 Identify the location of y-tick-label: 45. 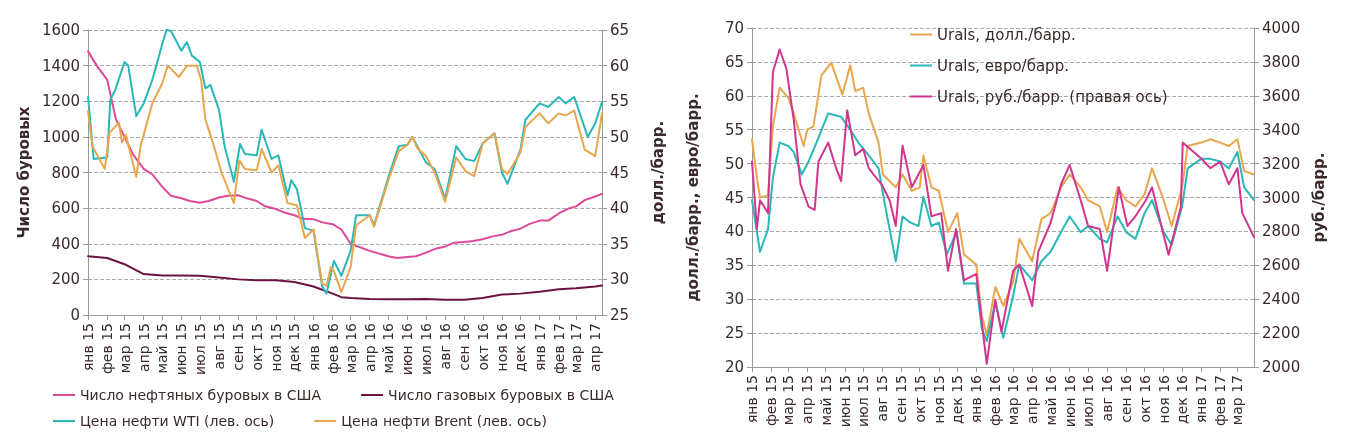
(734, 197).